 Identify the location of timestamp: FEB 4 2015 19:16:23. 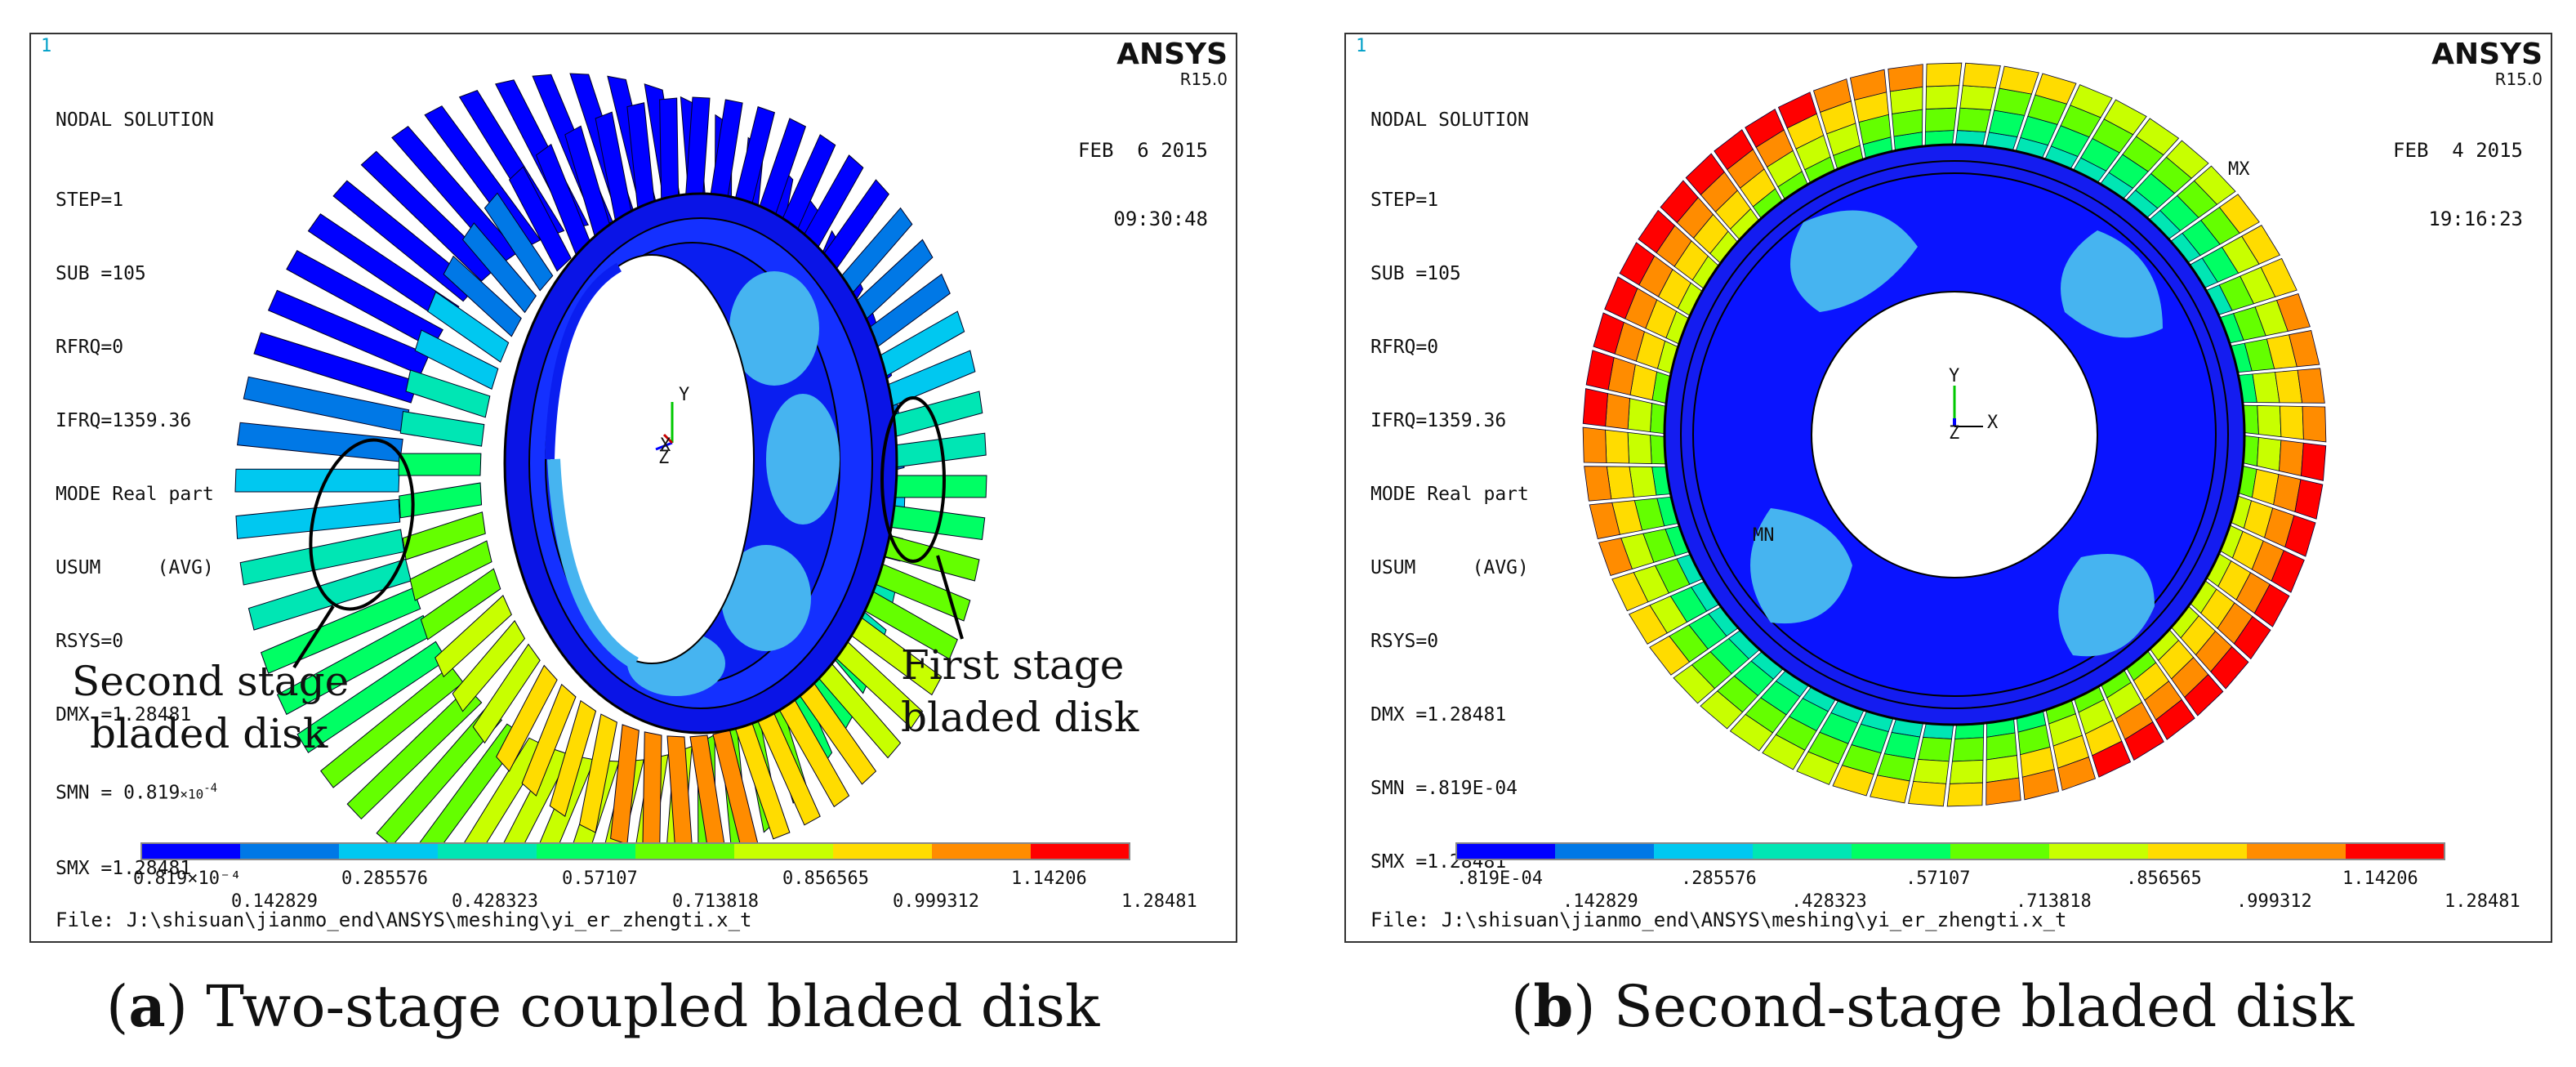
(2458, 184).